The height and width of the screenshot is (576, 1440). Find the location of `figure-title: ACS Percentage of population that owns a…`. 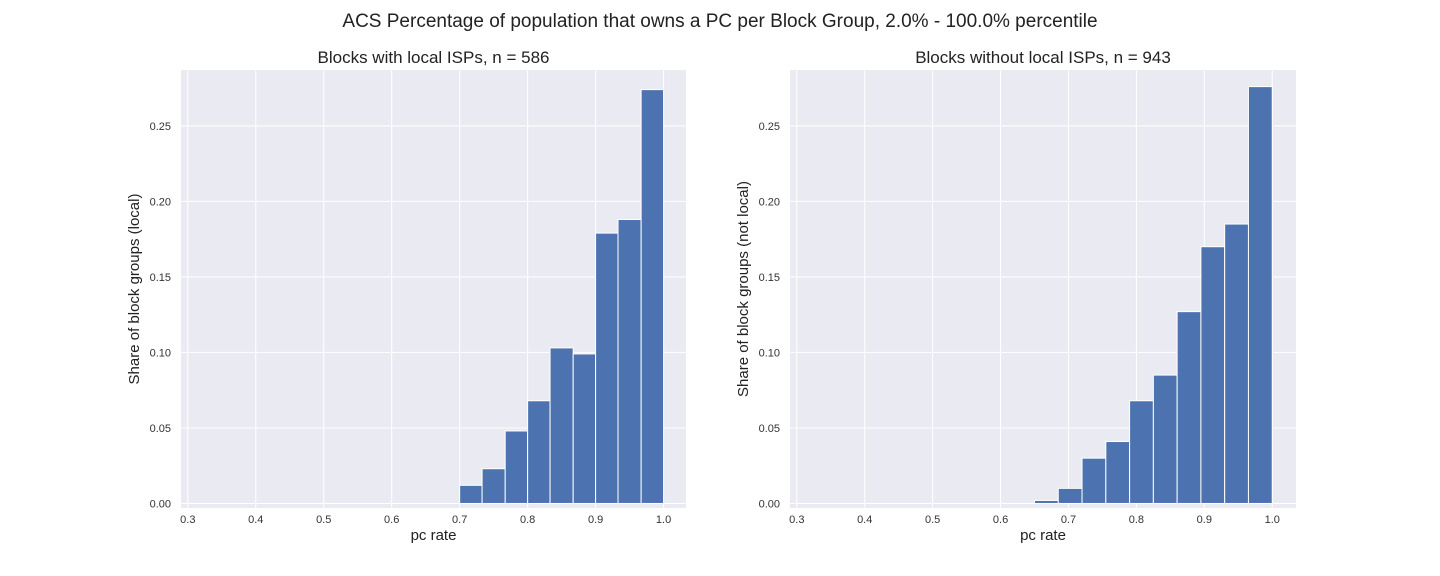

figure-title: ACS Percentage of population that owns a… is located at coordinates (719, 21).